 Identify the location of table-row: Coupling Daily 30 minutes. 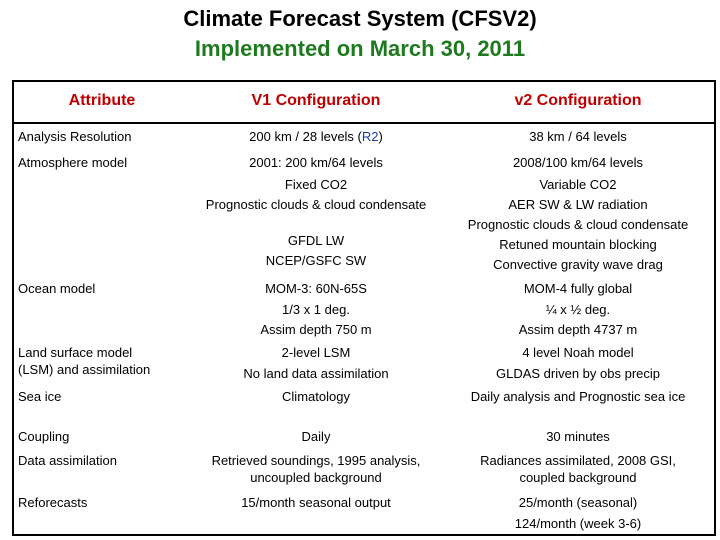
(364, 439).